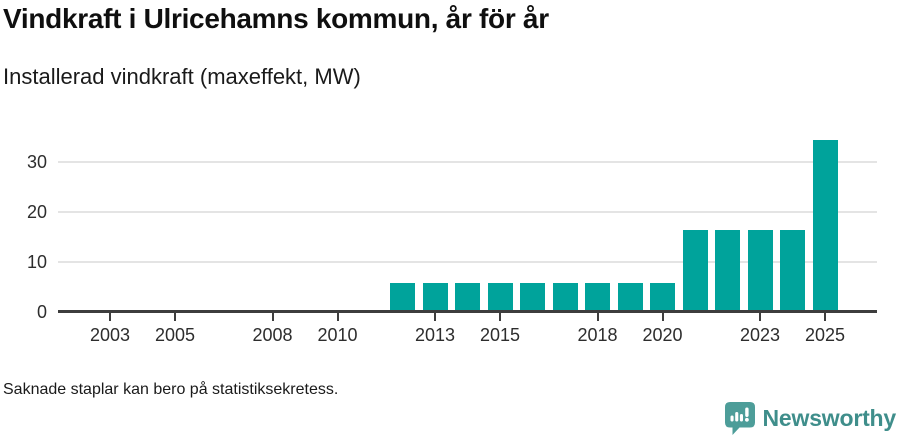 The image size is (900, 439). I want to click on bar-2023, so click(760, 269).